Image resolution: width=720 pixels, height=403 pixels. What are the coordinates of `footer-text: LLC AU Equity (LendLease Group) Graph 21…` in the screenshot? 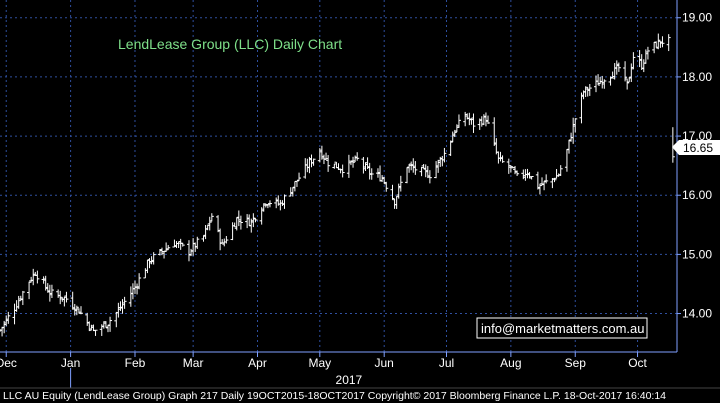 It's located at (334, 396).